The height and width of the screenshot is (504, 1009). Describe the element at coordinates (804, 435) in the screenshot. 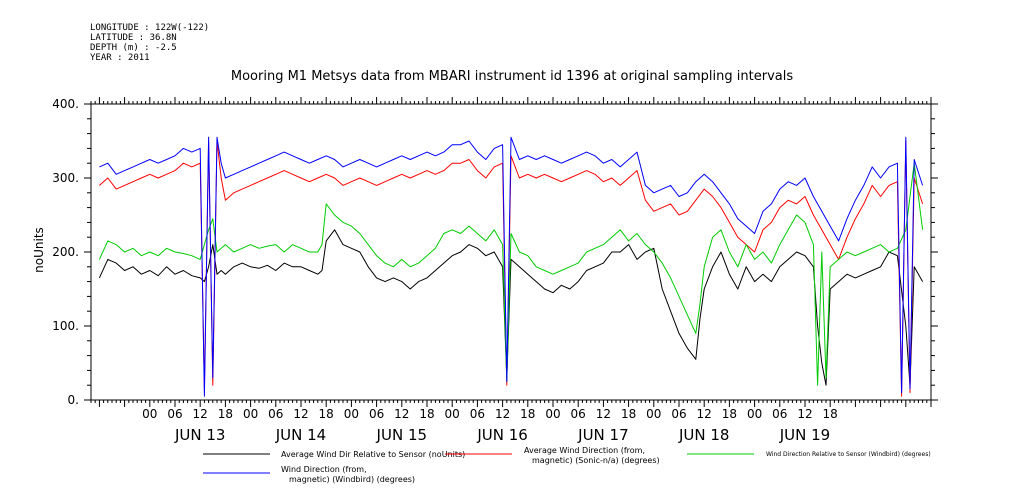

I see `day-label: JUN 19` at that location.